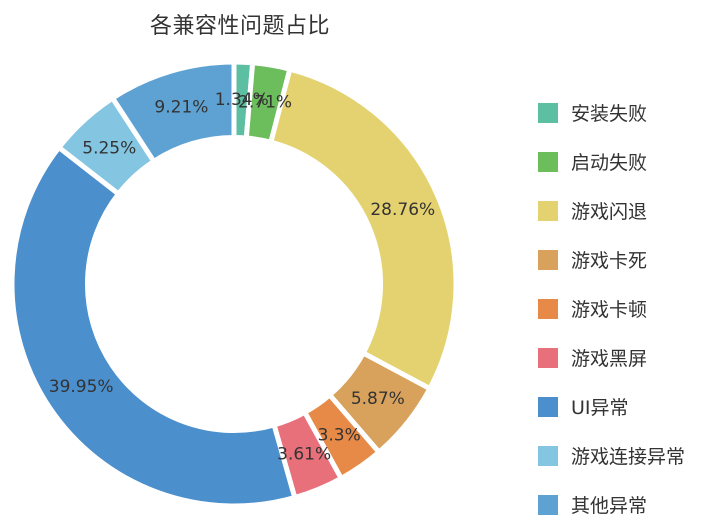  Describe the element at coordinates (402, 210) in the screenshot. I see `slice-label-3: 28.76%` at that location.